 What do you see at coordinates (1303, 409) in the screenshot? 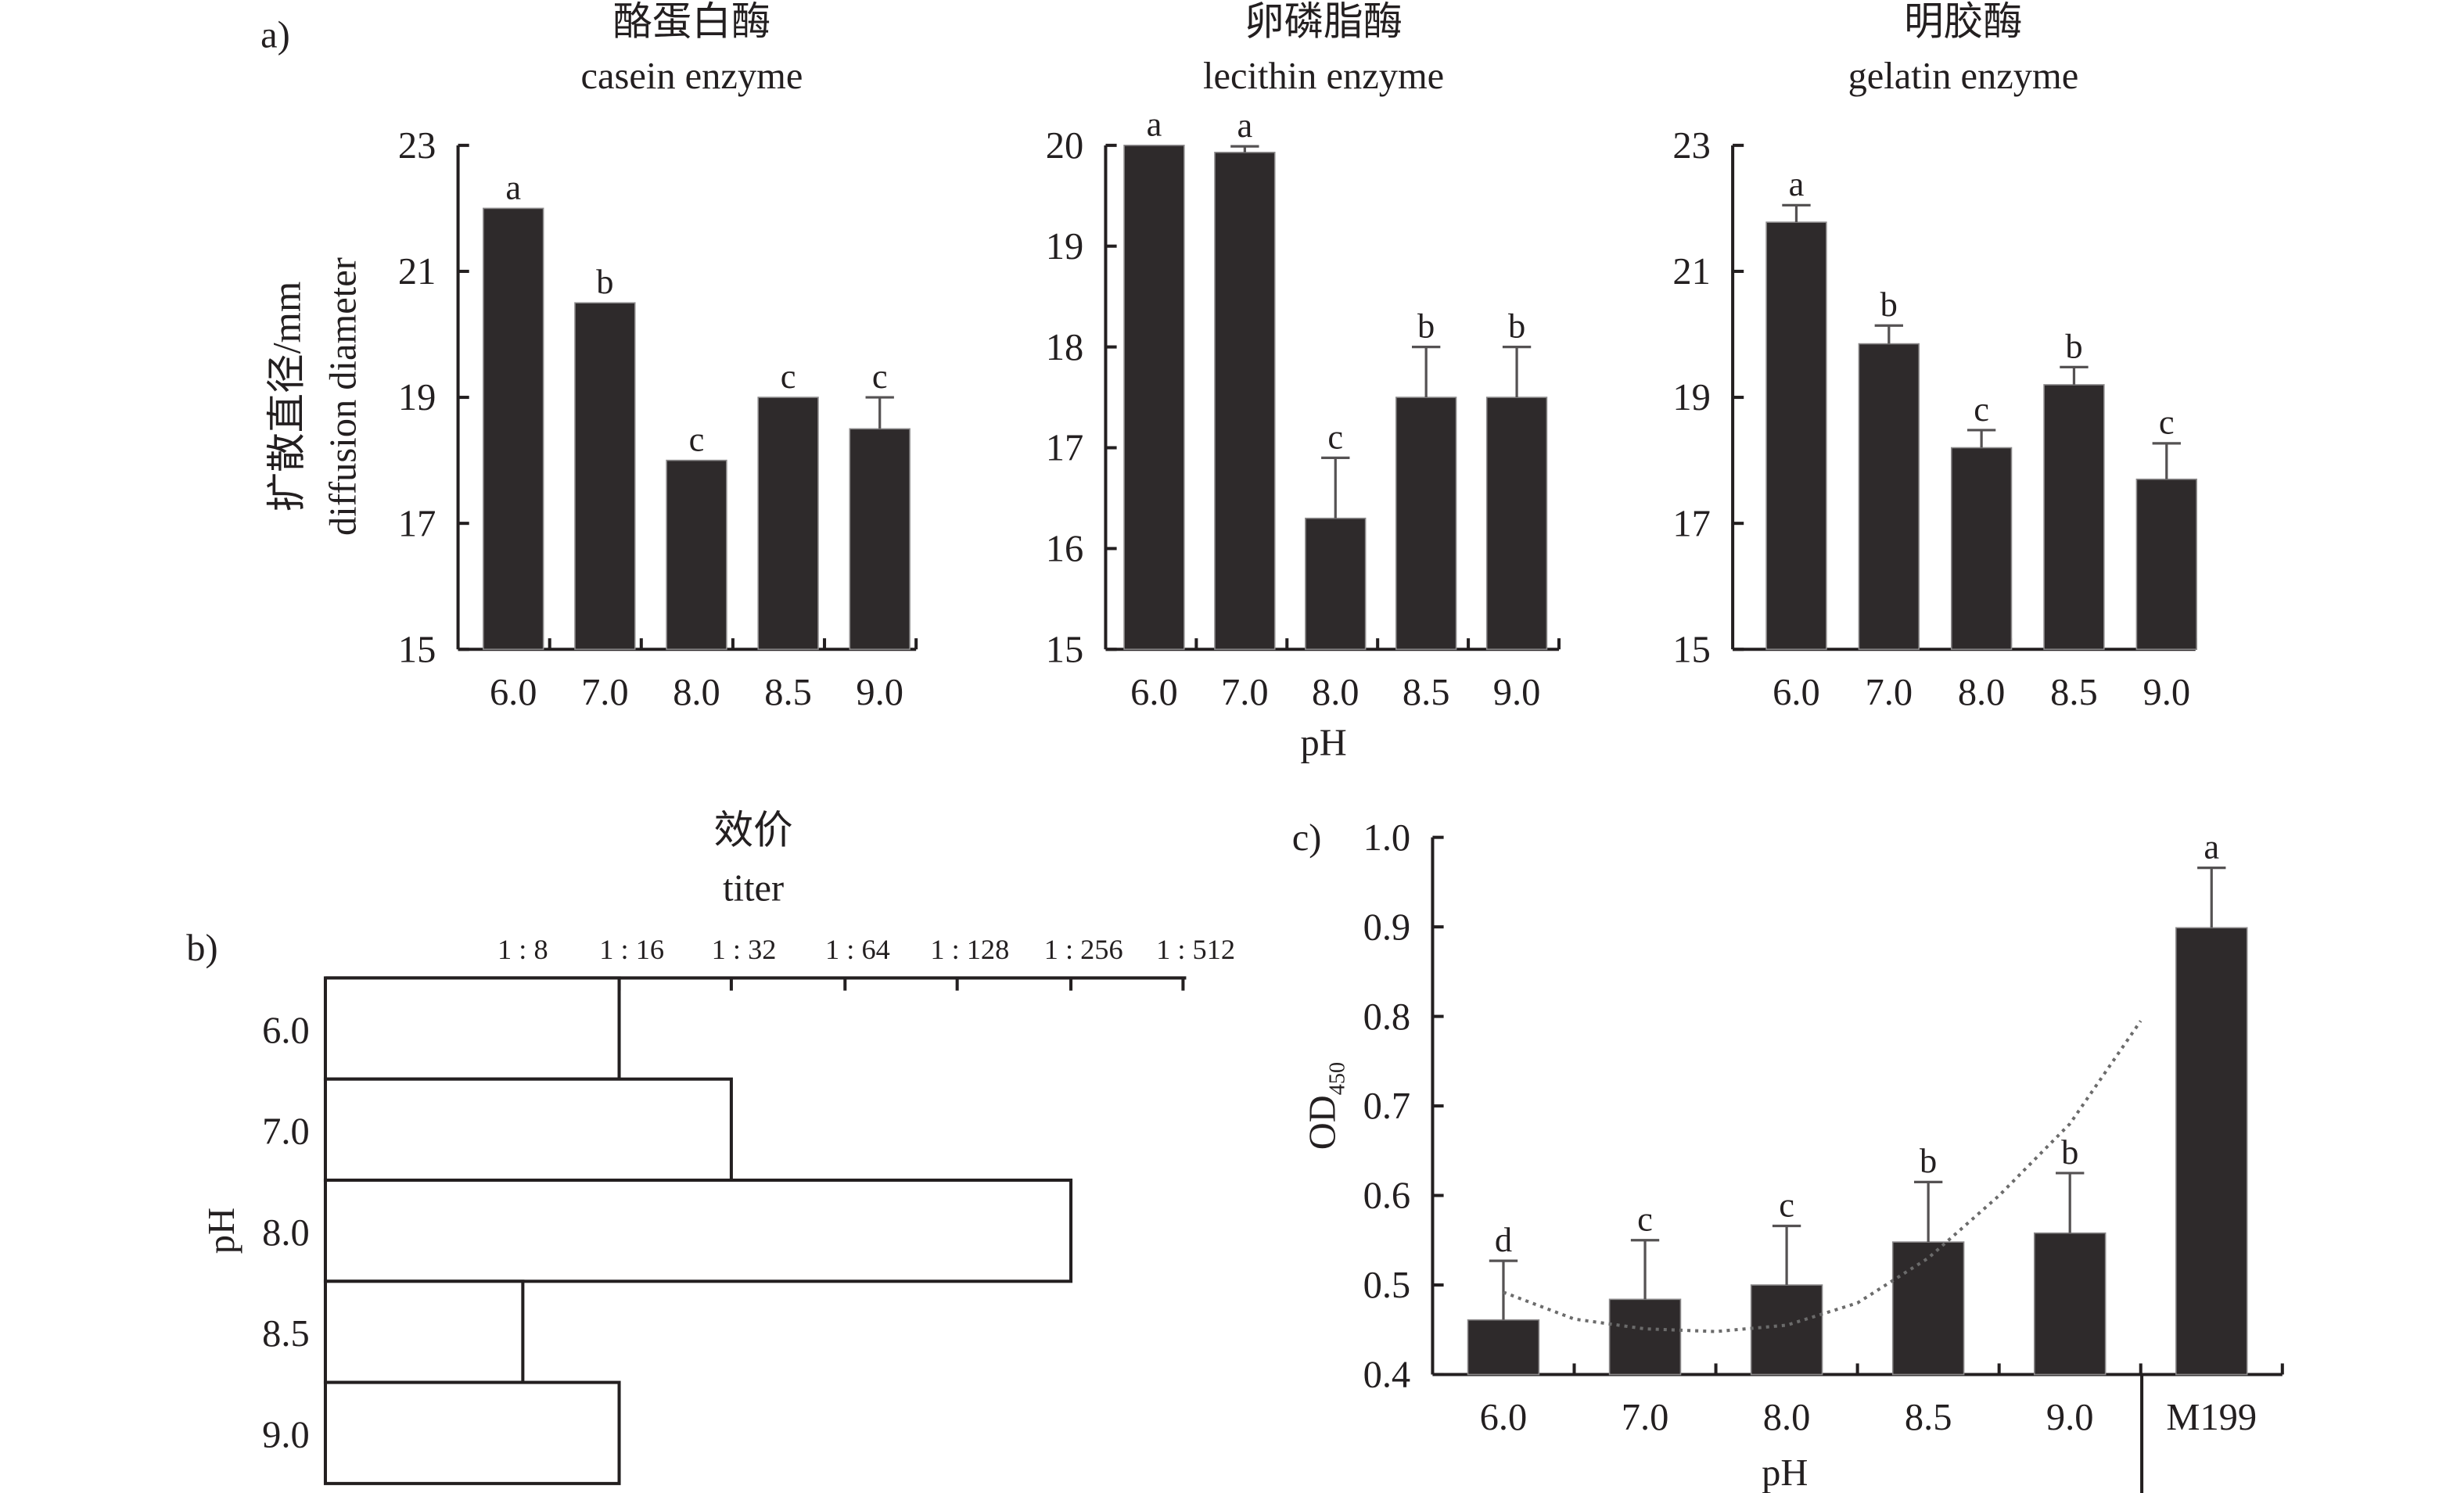
I see `chart-a2: 15 16 17 18 19 20 a 6.0 a 7.0 c 8.0 b 8.5 b 9.0` at bounding box center [1303, 409].